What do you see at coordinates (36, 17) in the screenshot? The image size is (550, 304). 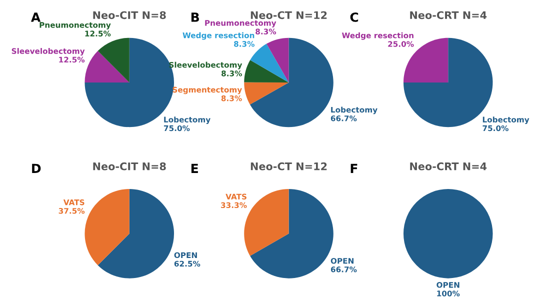 I see `text: A` at bounding box center [36, 17].